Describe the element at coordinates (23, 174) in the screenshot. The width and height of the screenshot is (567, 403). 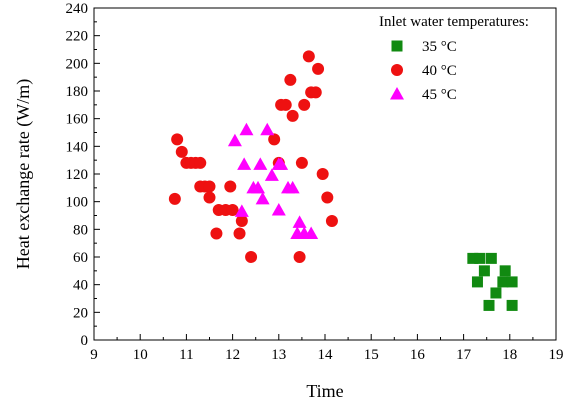
I see `y-axis-title: Heat exchange rate (W/m)` at that location.